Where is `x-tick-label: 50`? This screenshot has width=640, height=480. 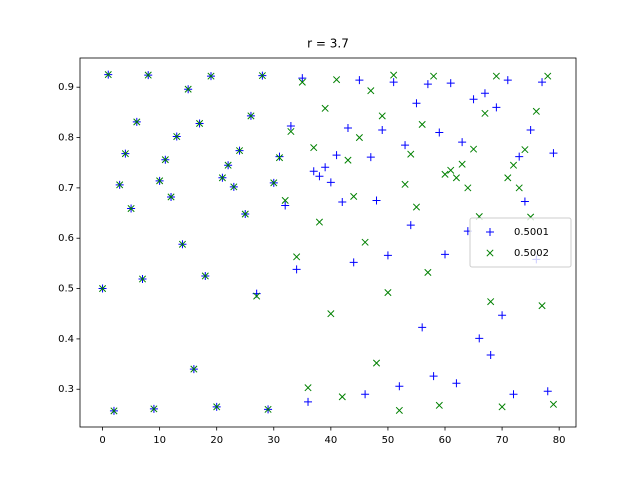 x-tick-label: 50 is located at coordinates (388, 440).